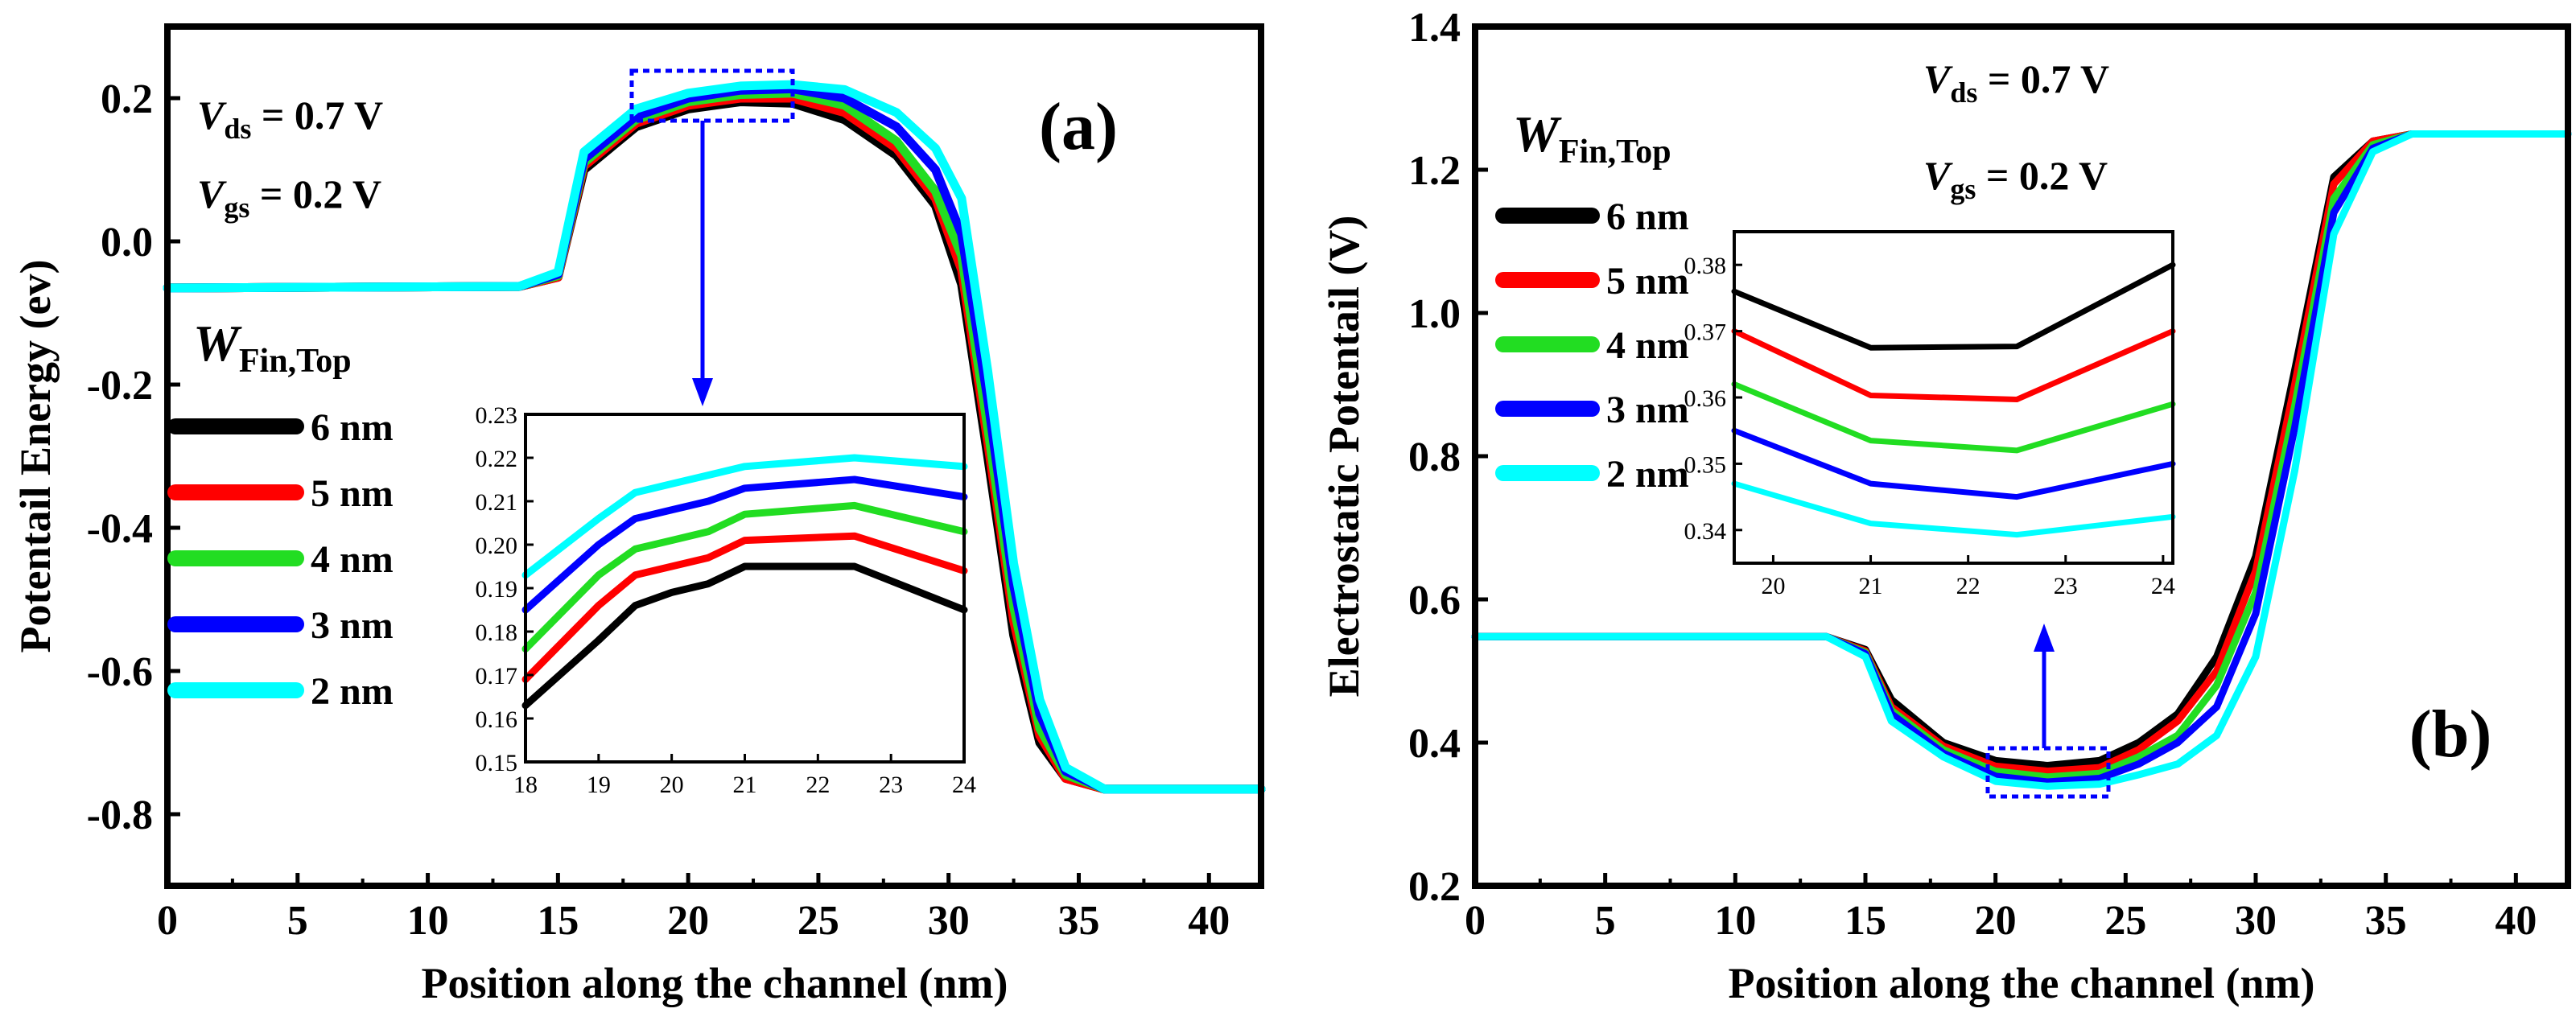 The height and width of the screenshot is (1025, 2576). Describe the element at coordinates (1705, 266) in the screenshot. I see `panel-b-inset-y-tick-label: 0.38` at that location.